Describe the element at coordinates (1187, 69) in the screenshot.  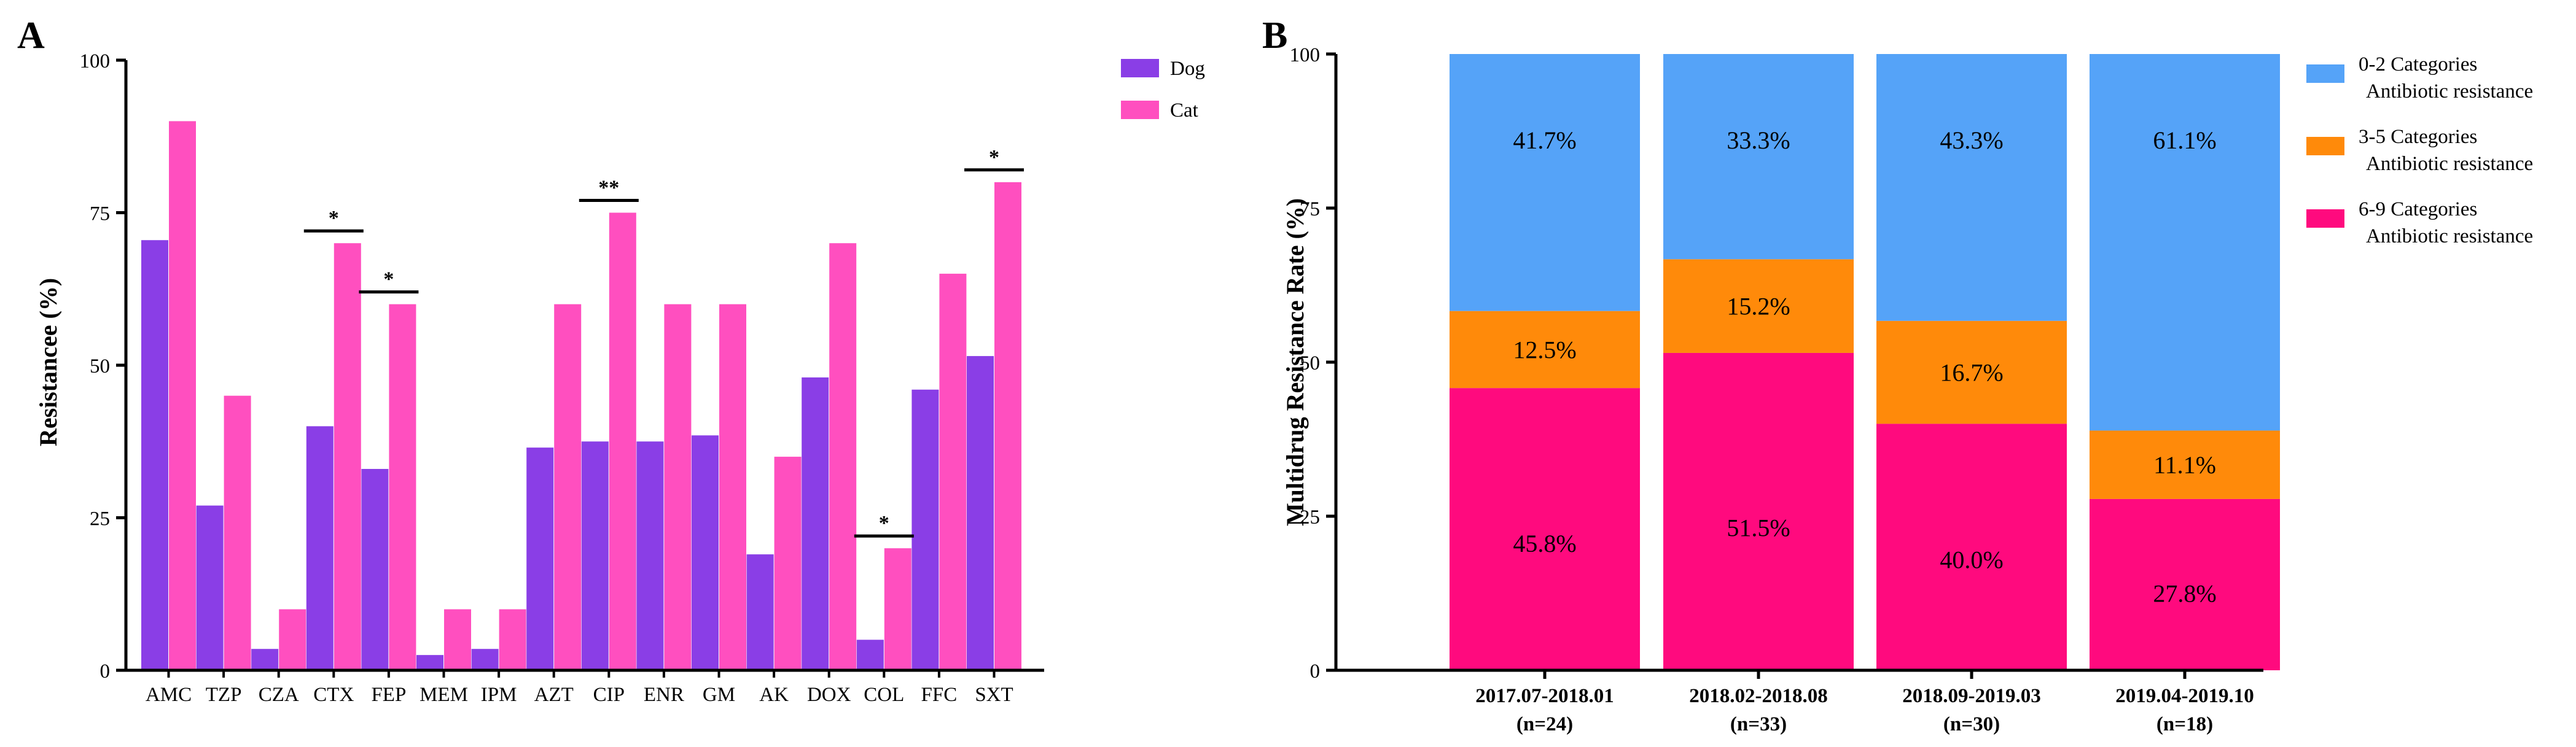
I see `legend-label-dog: Dog` at that location.